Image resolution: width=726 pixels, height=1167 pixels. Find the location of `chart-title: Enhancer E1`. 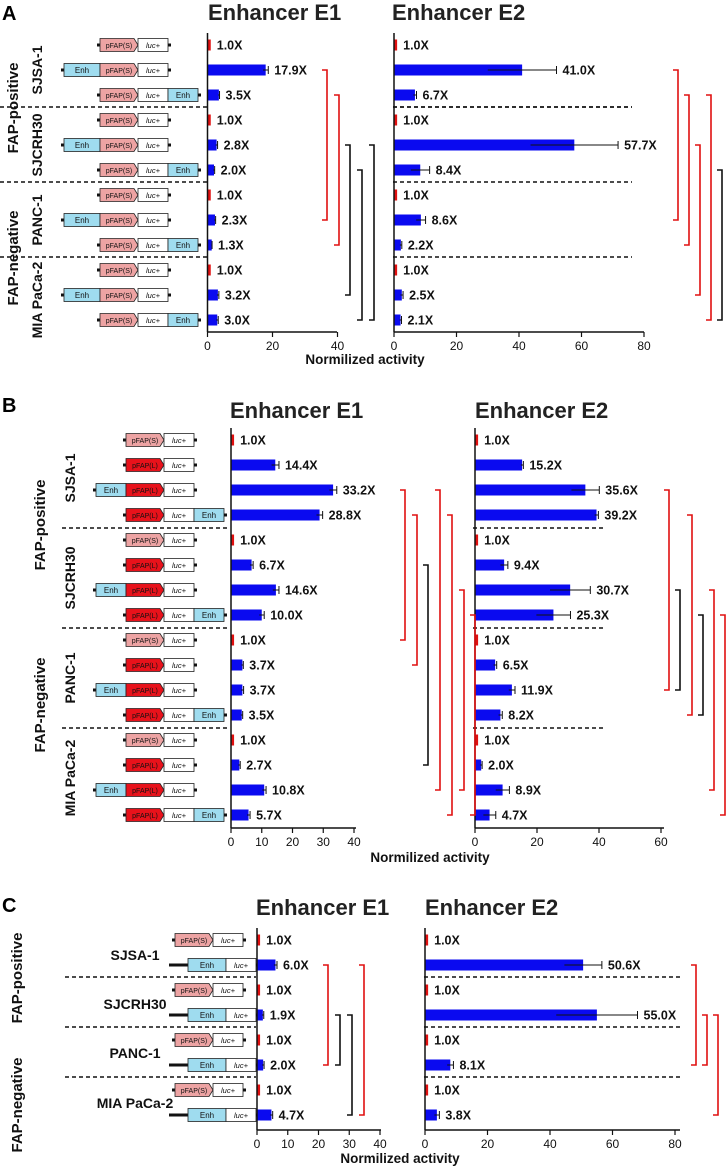

chart-title: Enhancer E1 is located at coordinates (274, 12).